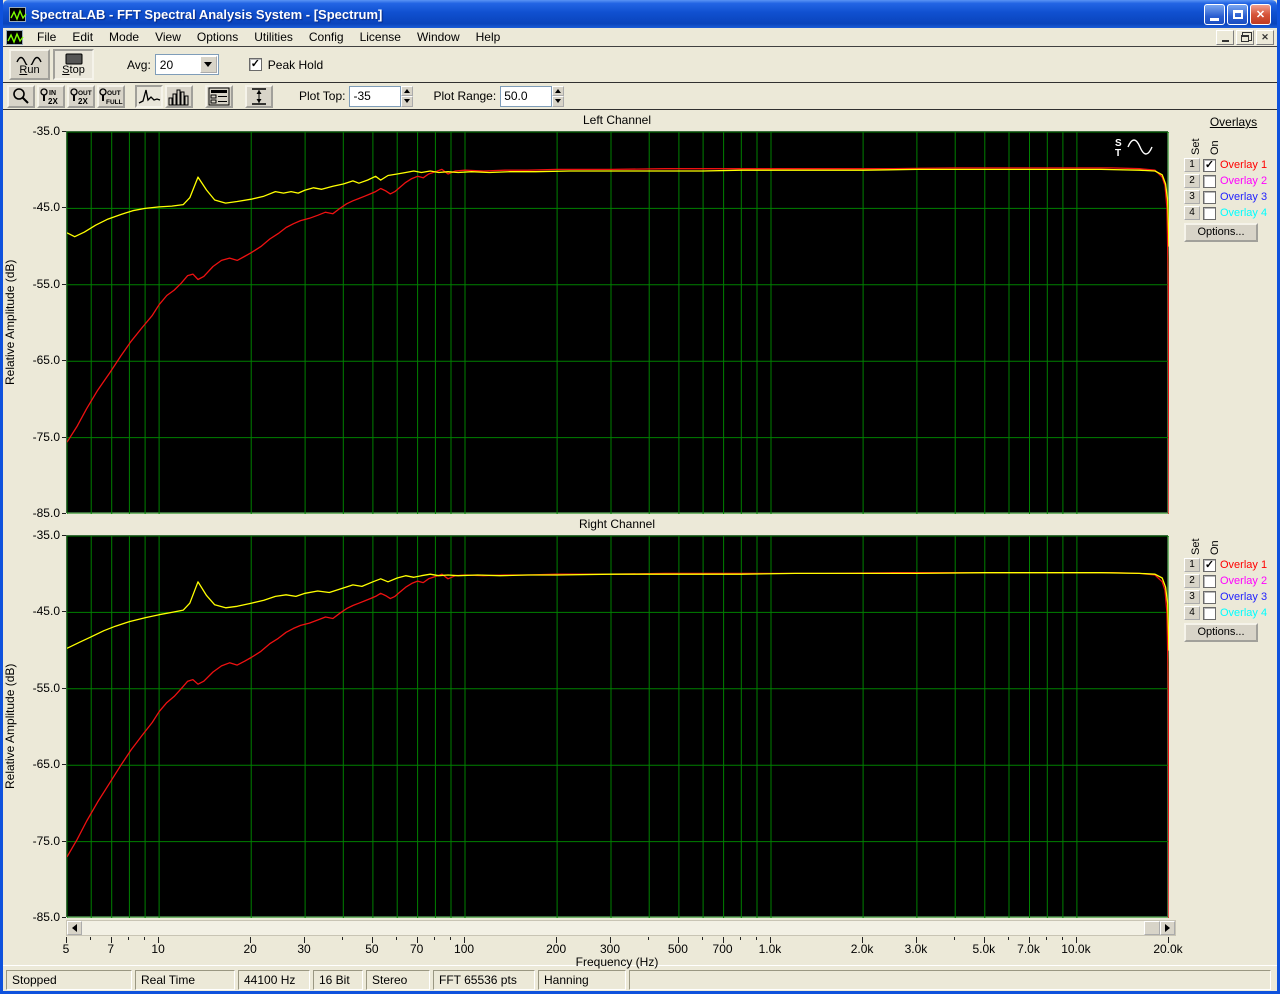 Image resolution: width=1280 pixels, height=994 pixels. I want to click on scroll-left-button, so click(74, 928).